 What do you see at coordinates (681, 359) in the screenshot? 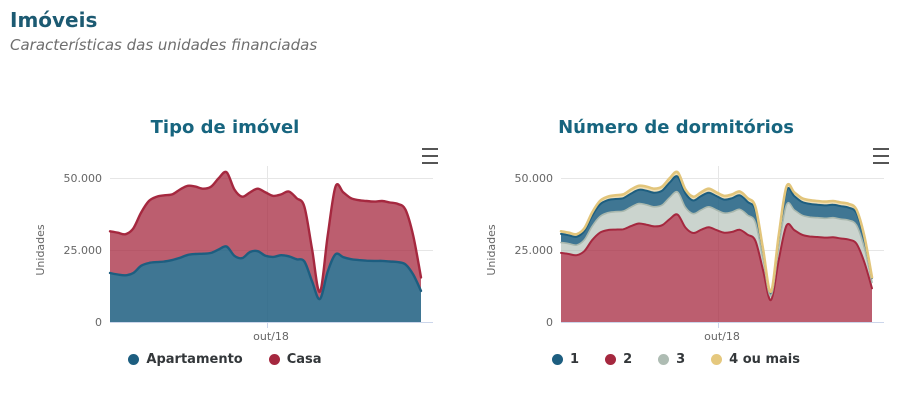
I see `legend-label: 3` at bounding box center [681, 359].